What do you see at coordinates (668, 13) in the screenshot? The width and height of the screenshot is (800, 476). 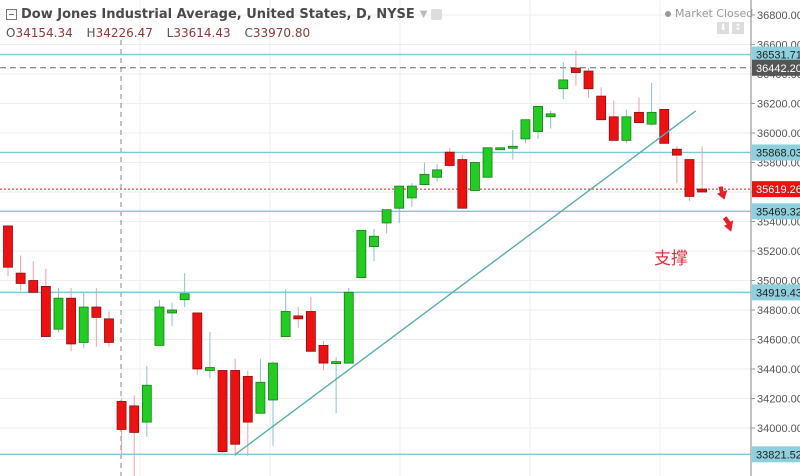 I see `status-dot-icon` at bounding box center [668, 13].